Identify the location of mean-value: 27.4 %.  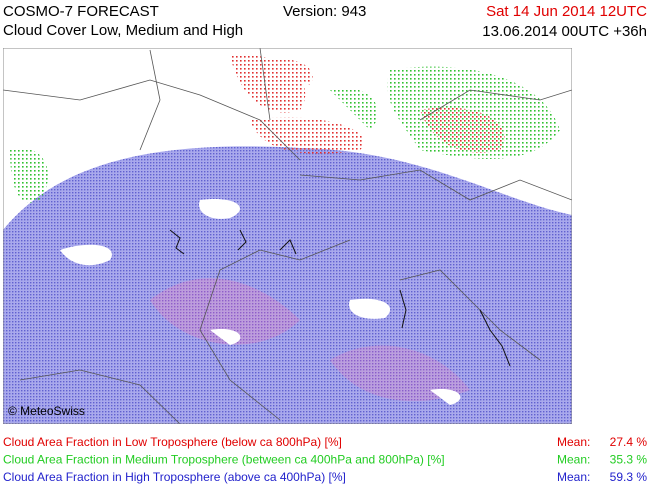
(629, 442).